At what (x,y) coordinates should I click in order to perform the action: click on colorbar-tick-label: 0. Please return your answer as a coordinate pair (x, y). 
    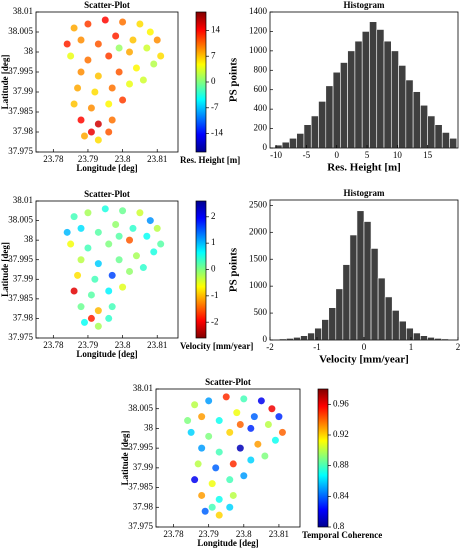
    Looking at the image, I should click on (213, 81).